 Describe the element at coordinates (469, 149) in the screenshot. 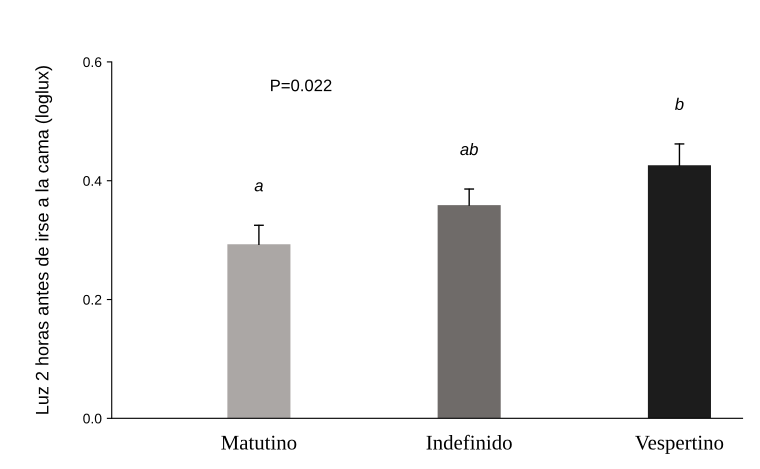

I see `annotation: ab` at that location.